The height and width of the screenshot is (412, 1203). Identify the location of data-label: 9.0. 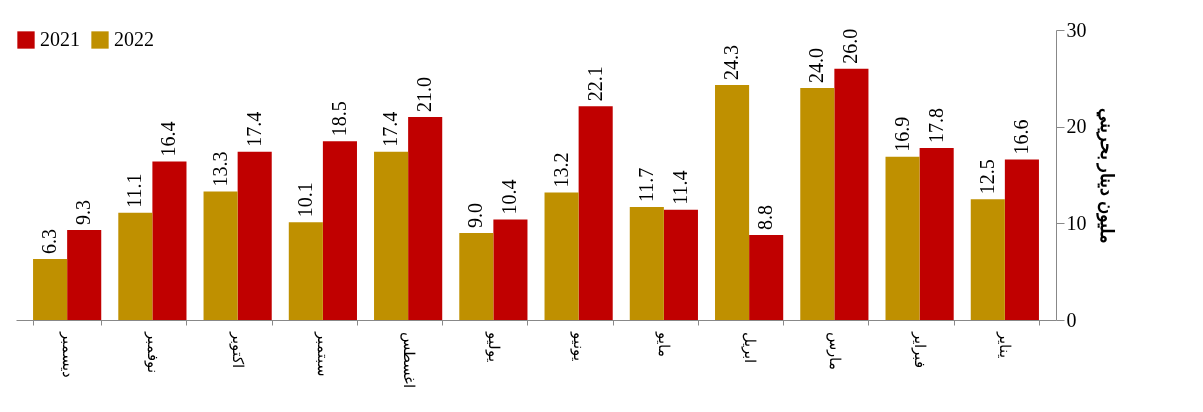
(475, 215).